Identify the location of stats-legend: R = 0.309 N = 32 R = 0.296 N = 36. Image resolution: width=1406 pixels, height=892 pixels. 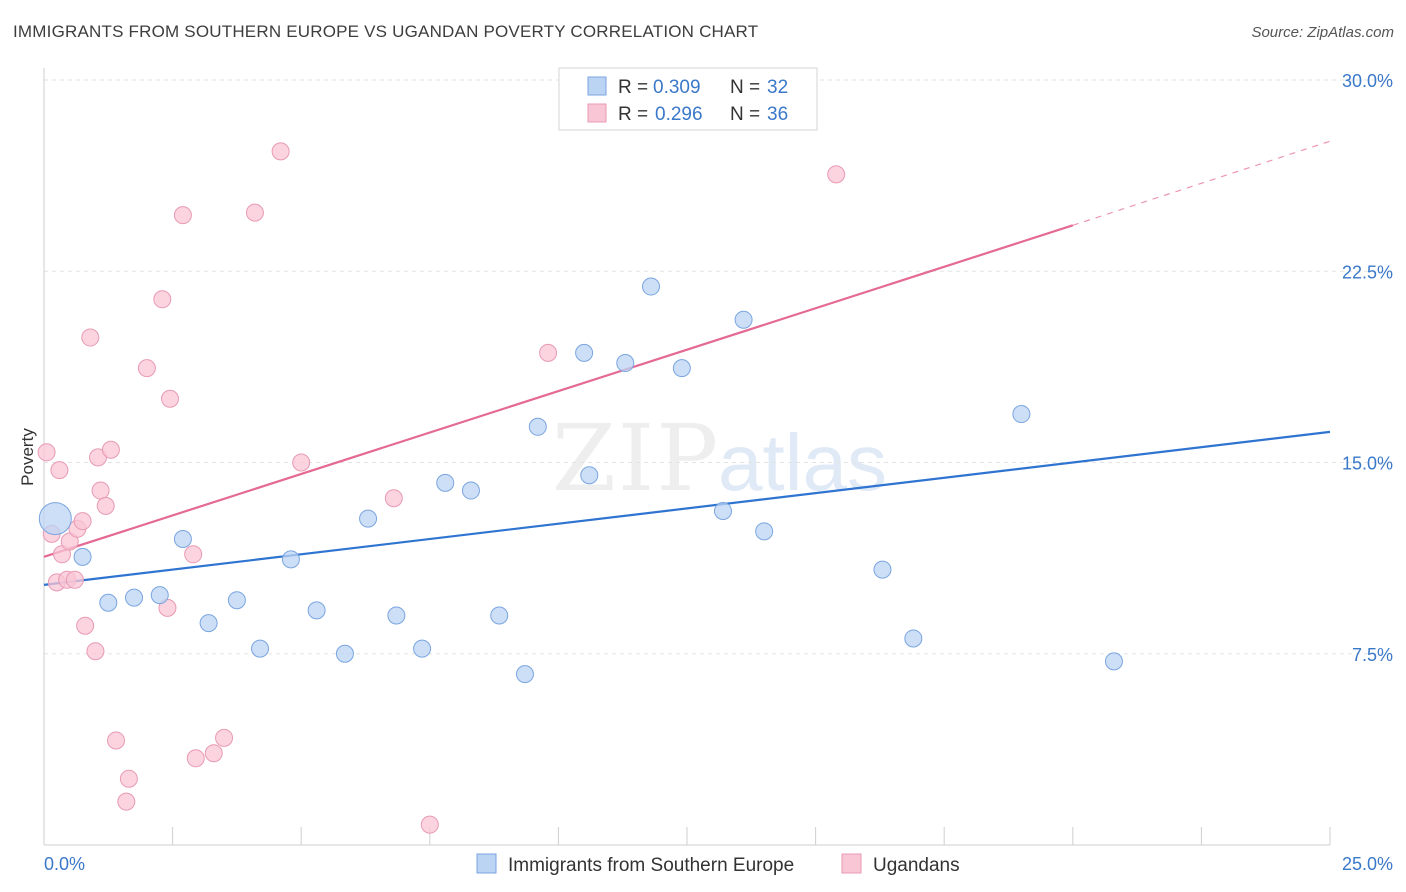
(688, 99).